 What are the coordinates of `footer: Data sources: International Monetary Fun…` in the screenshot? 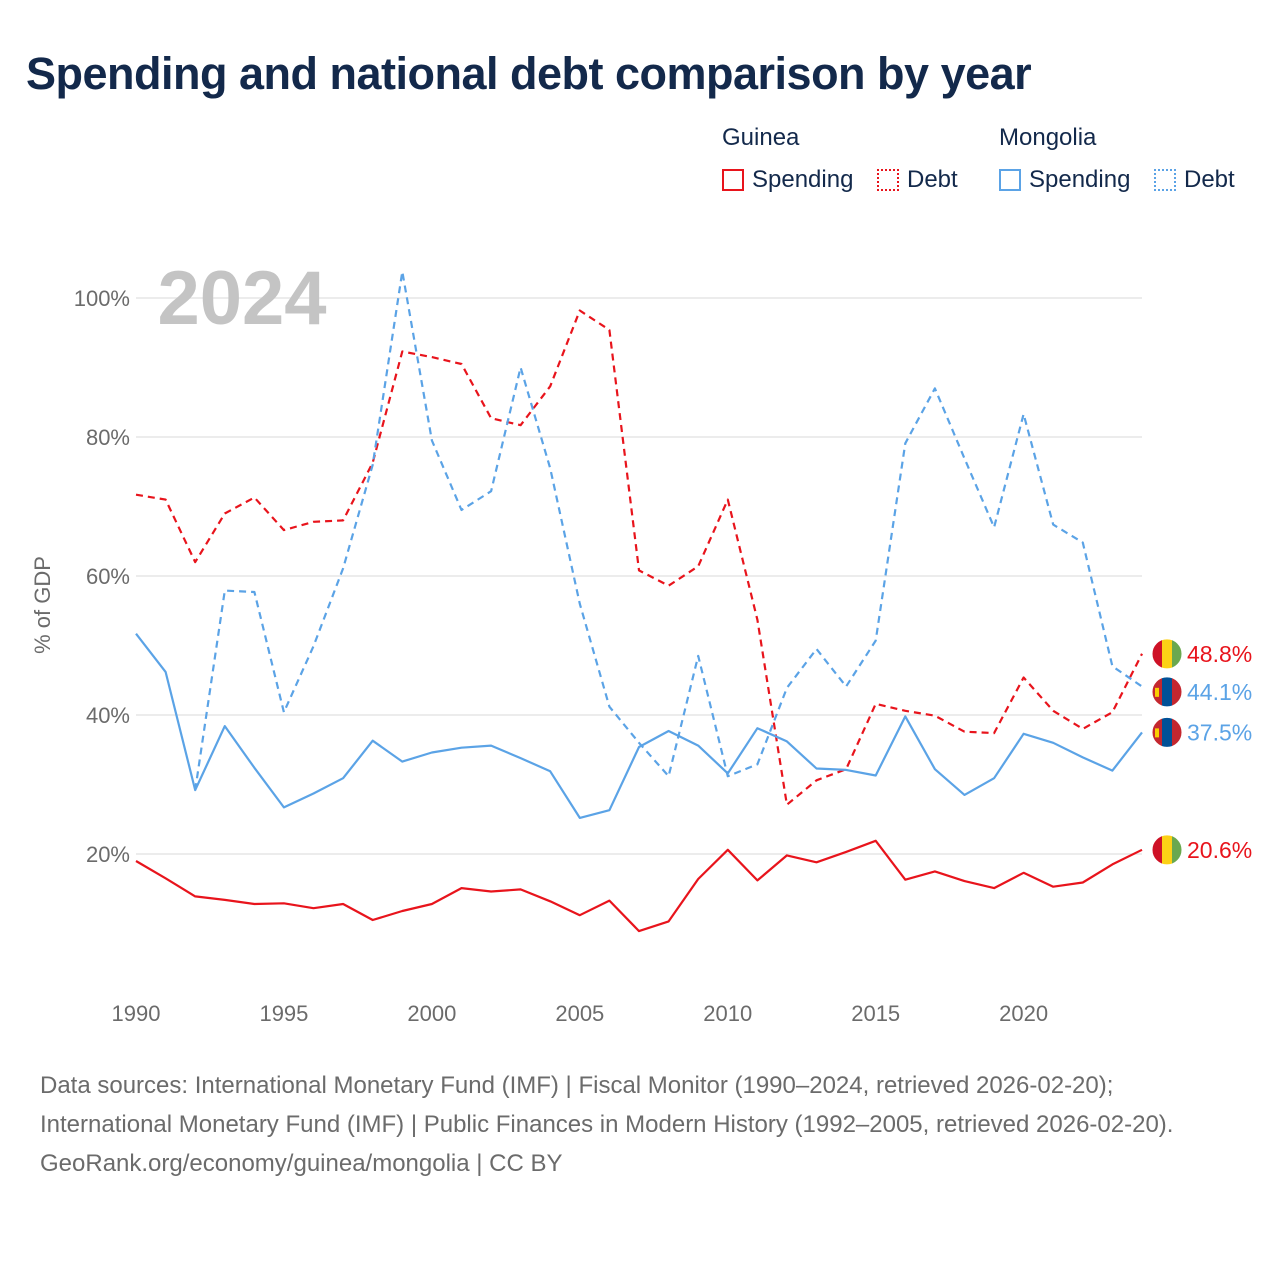 It's located at (640, 1124).